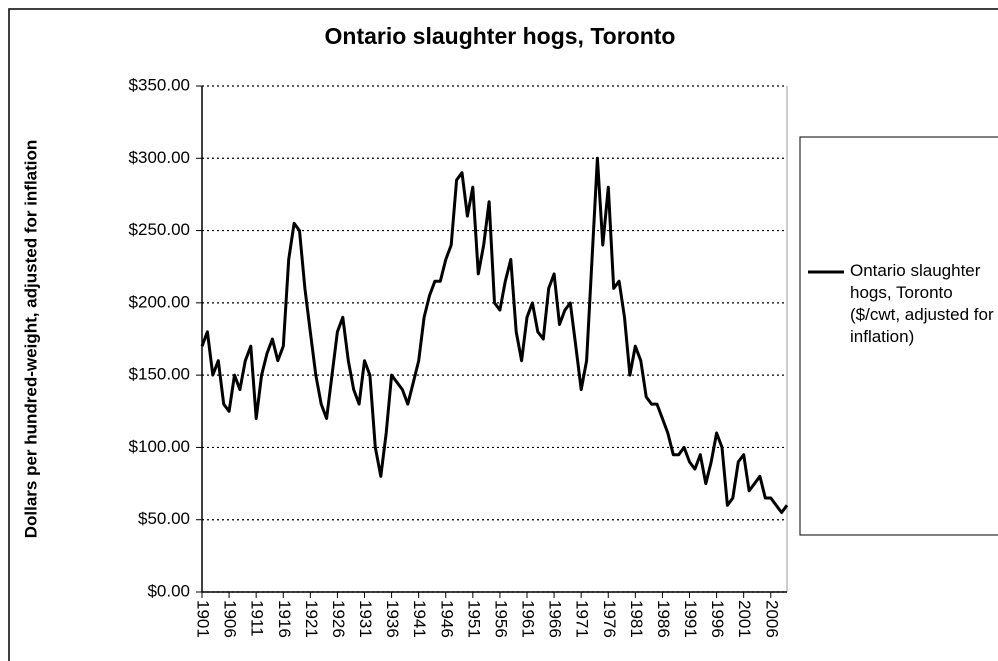  I want to click on y-tick-label: $300.00, so click(159, 157).